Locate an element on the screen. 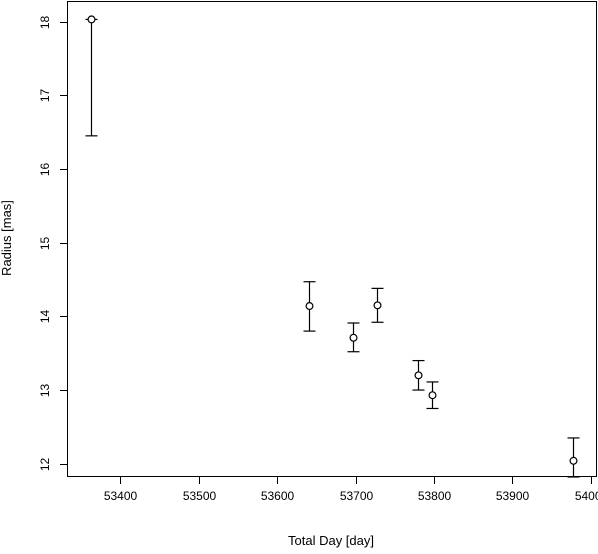  y-tick-label: 17 is located at coordinates (45, 96).